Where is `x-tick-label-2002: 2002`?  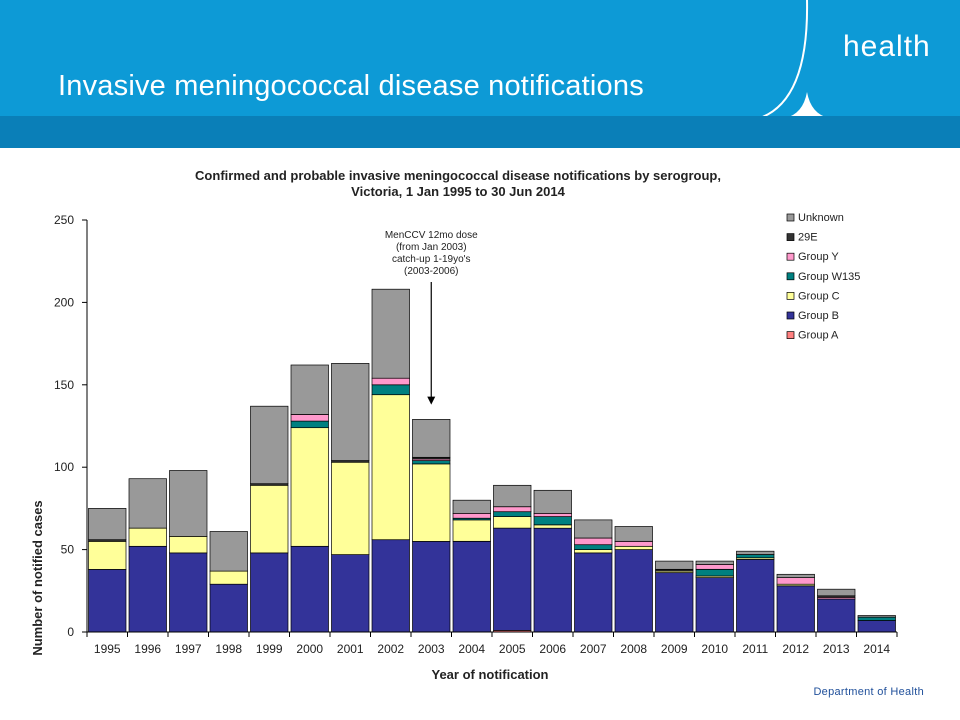 x-tick-label-2002: 2002 is located at coordinates (390, 649).